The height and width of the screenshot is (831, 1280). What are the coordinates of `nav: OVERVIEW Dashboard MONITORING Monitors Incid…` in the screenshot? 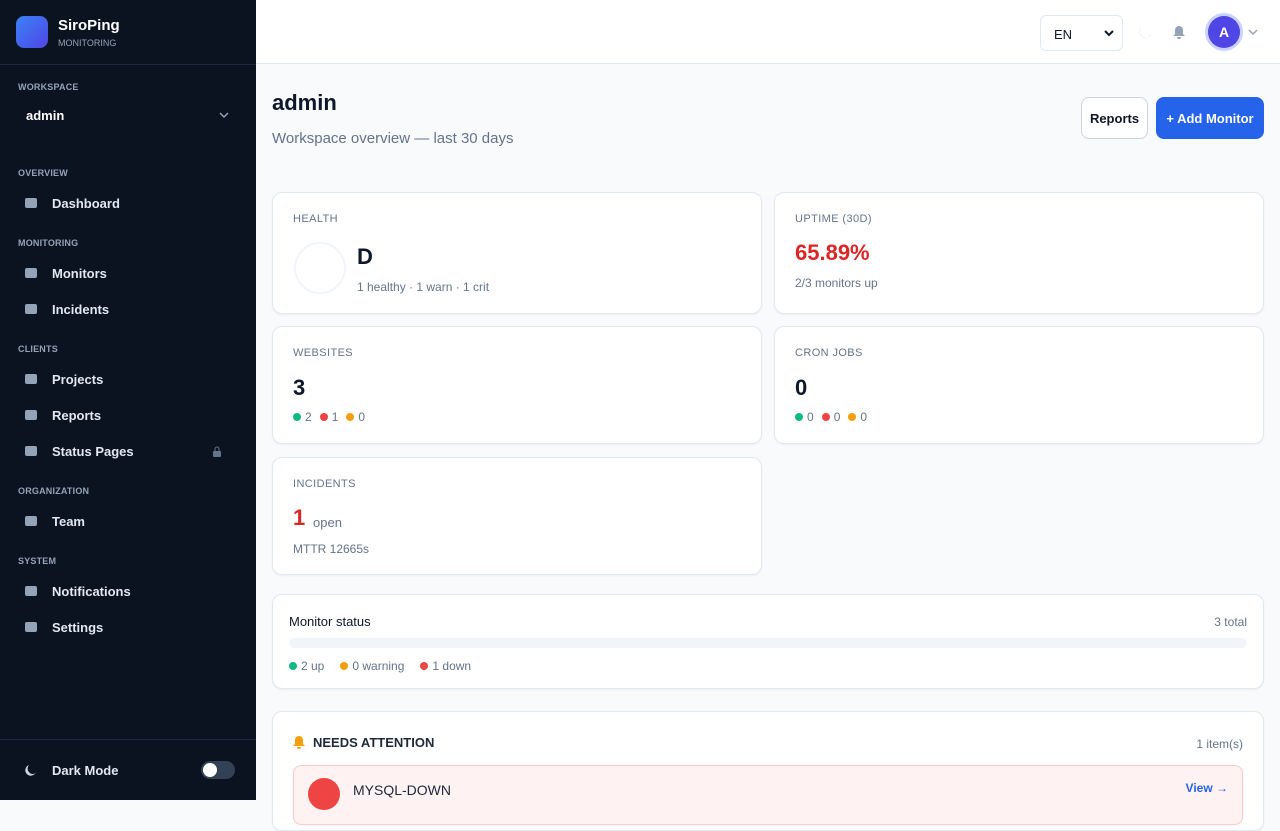 It's located at (128, 405).